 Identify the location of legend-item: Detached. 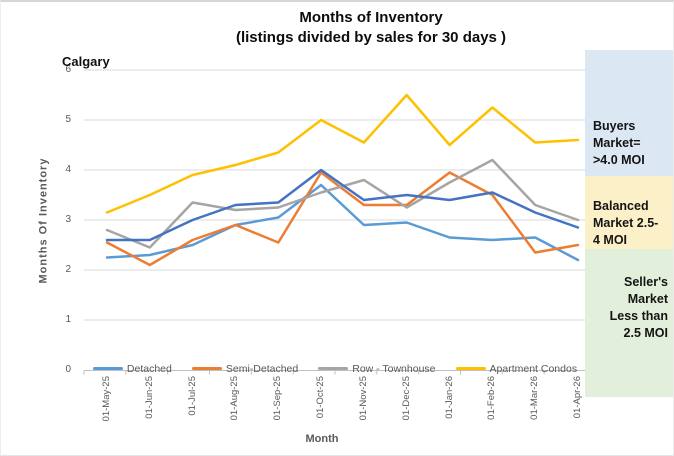
(132, 368).